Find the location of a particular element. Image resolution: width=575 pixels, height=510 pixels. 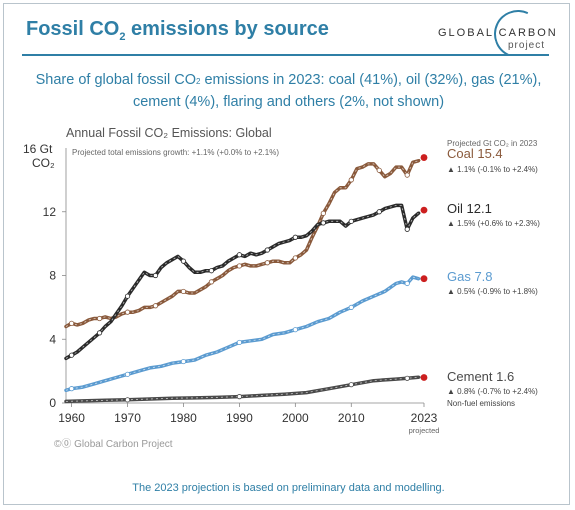

x-tick-label: 2000 is located at coordinates (295, 418).